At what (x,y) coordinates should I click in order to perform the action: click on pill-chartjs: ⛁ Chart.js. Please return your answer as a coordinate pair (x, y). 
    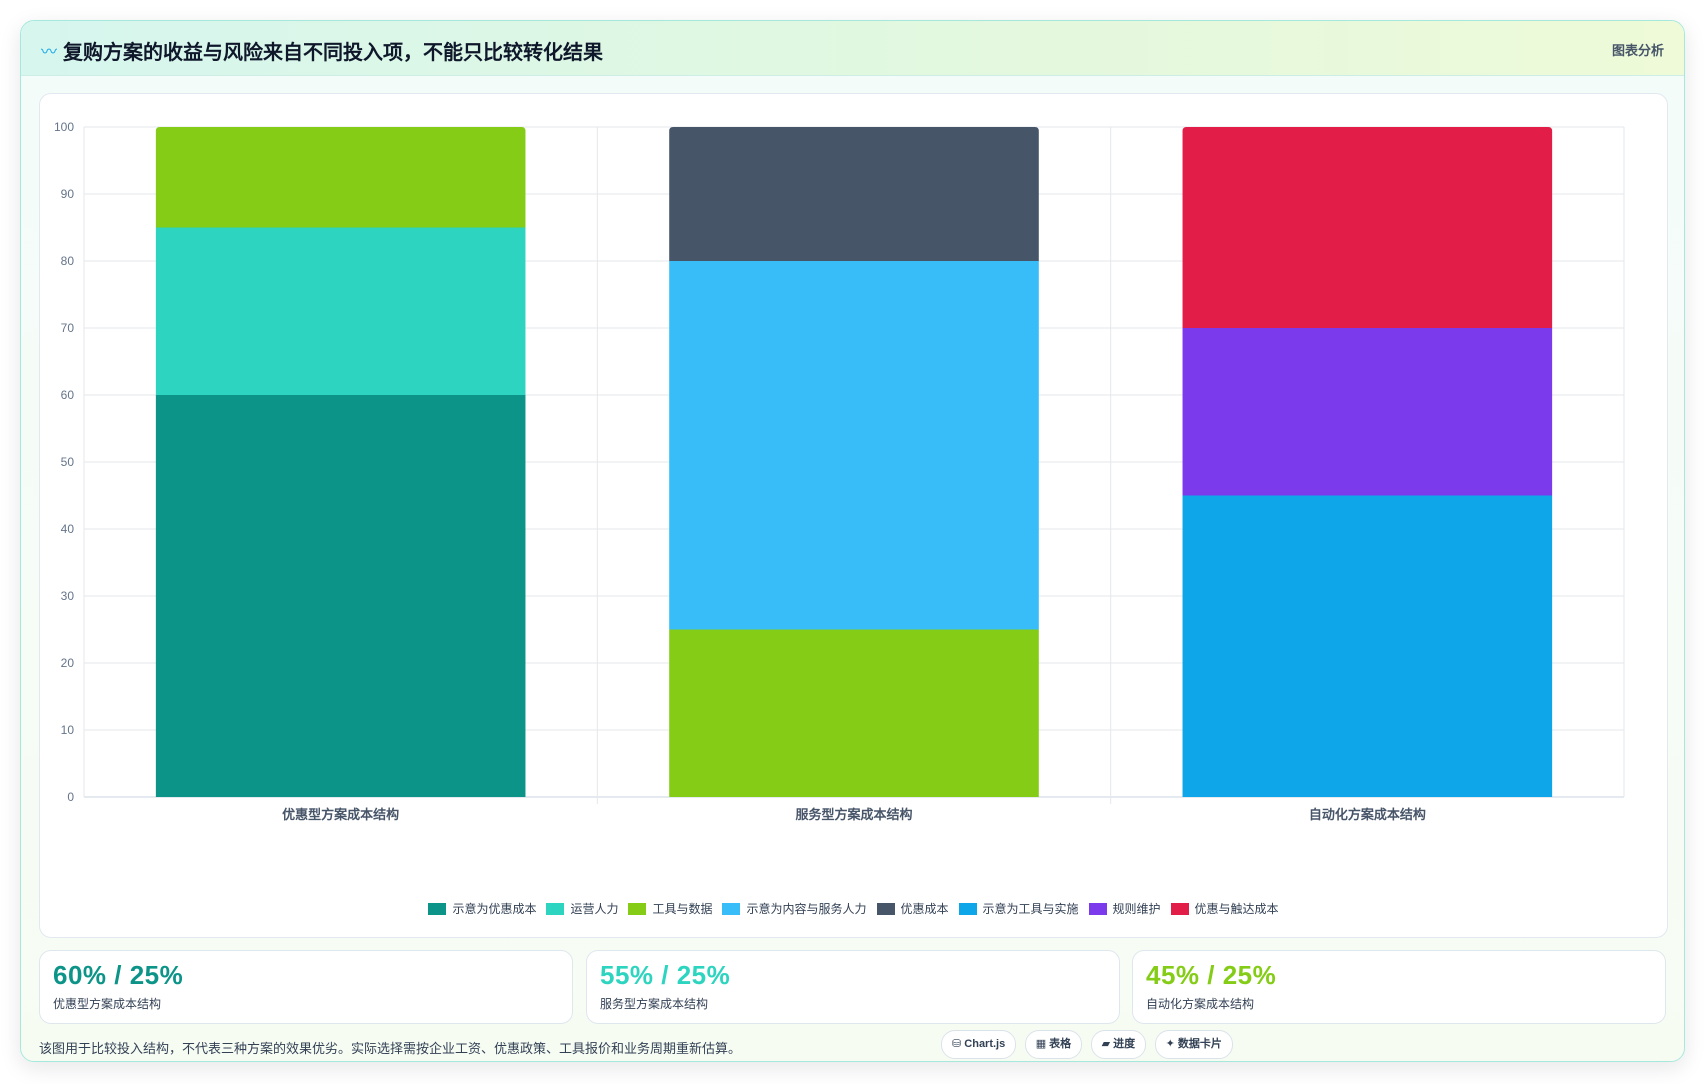
    Looking at the image, I should click on (979, 1044).